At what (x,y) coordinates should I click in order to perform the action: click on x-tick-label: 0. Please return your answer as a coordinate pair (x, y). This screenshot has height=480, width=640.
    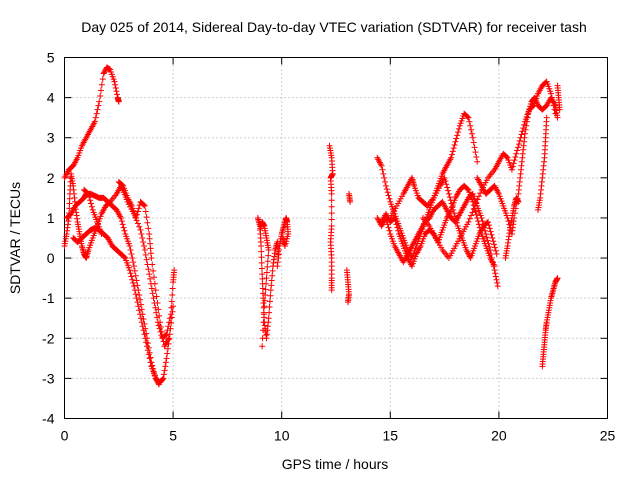
    Looking at the image, I should click on (65, 436).